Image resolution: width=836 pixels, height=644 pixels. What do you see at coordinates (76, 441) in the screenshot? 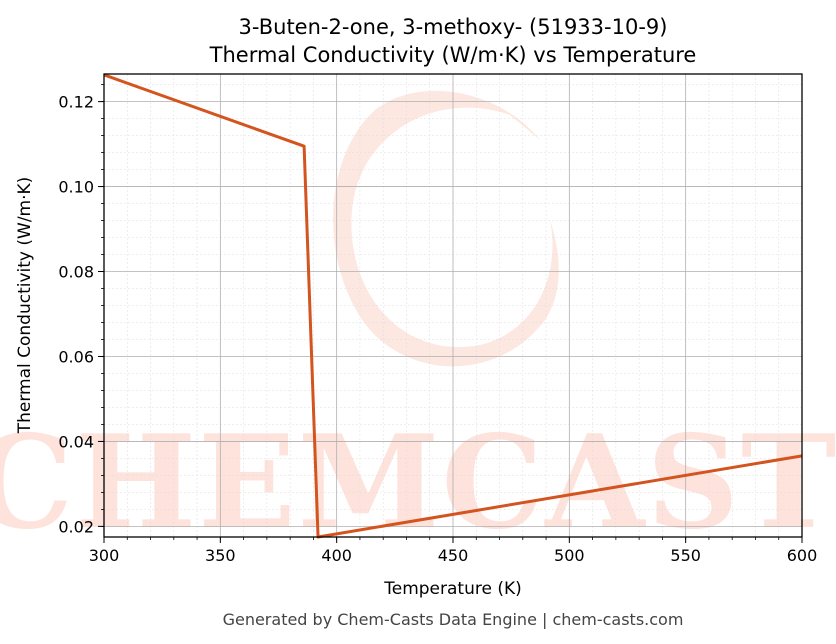
I see `y-tick-label: 0.04` at bounding box center [76, 441].